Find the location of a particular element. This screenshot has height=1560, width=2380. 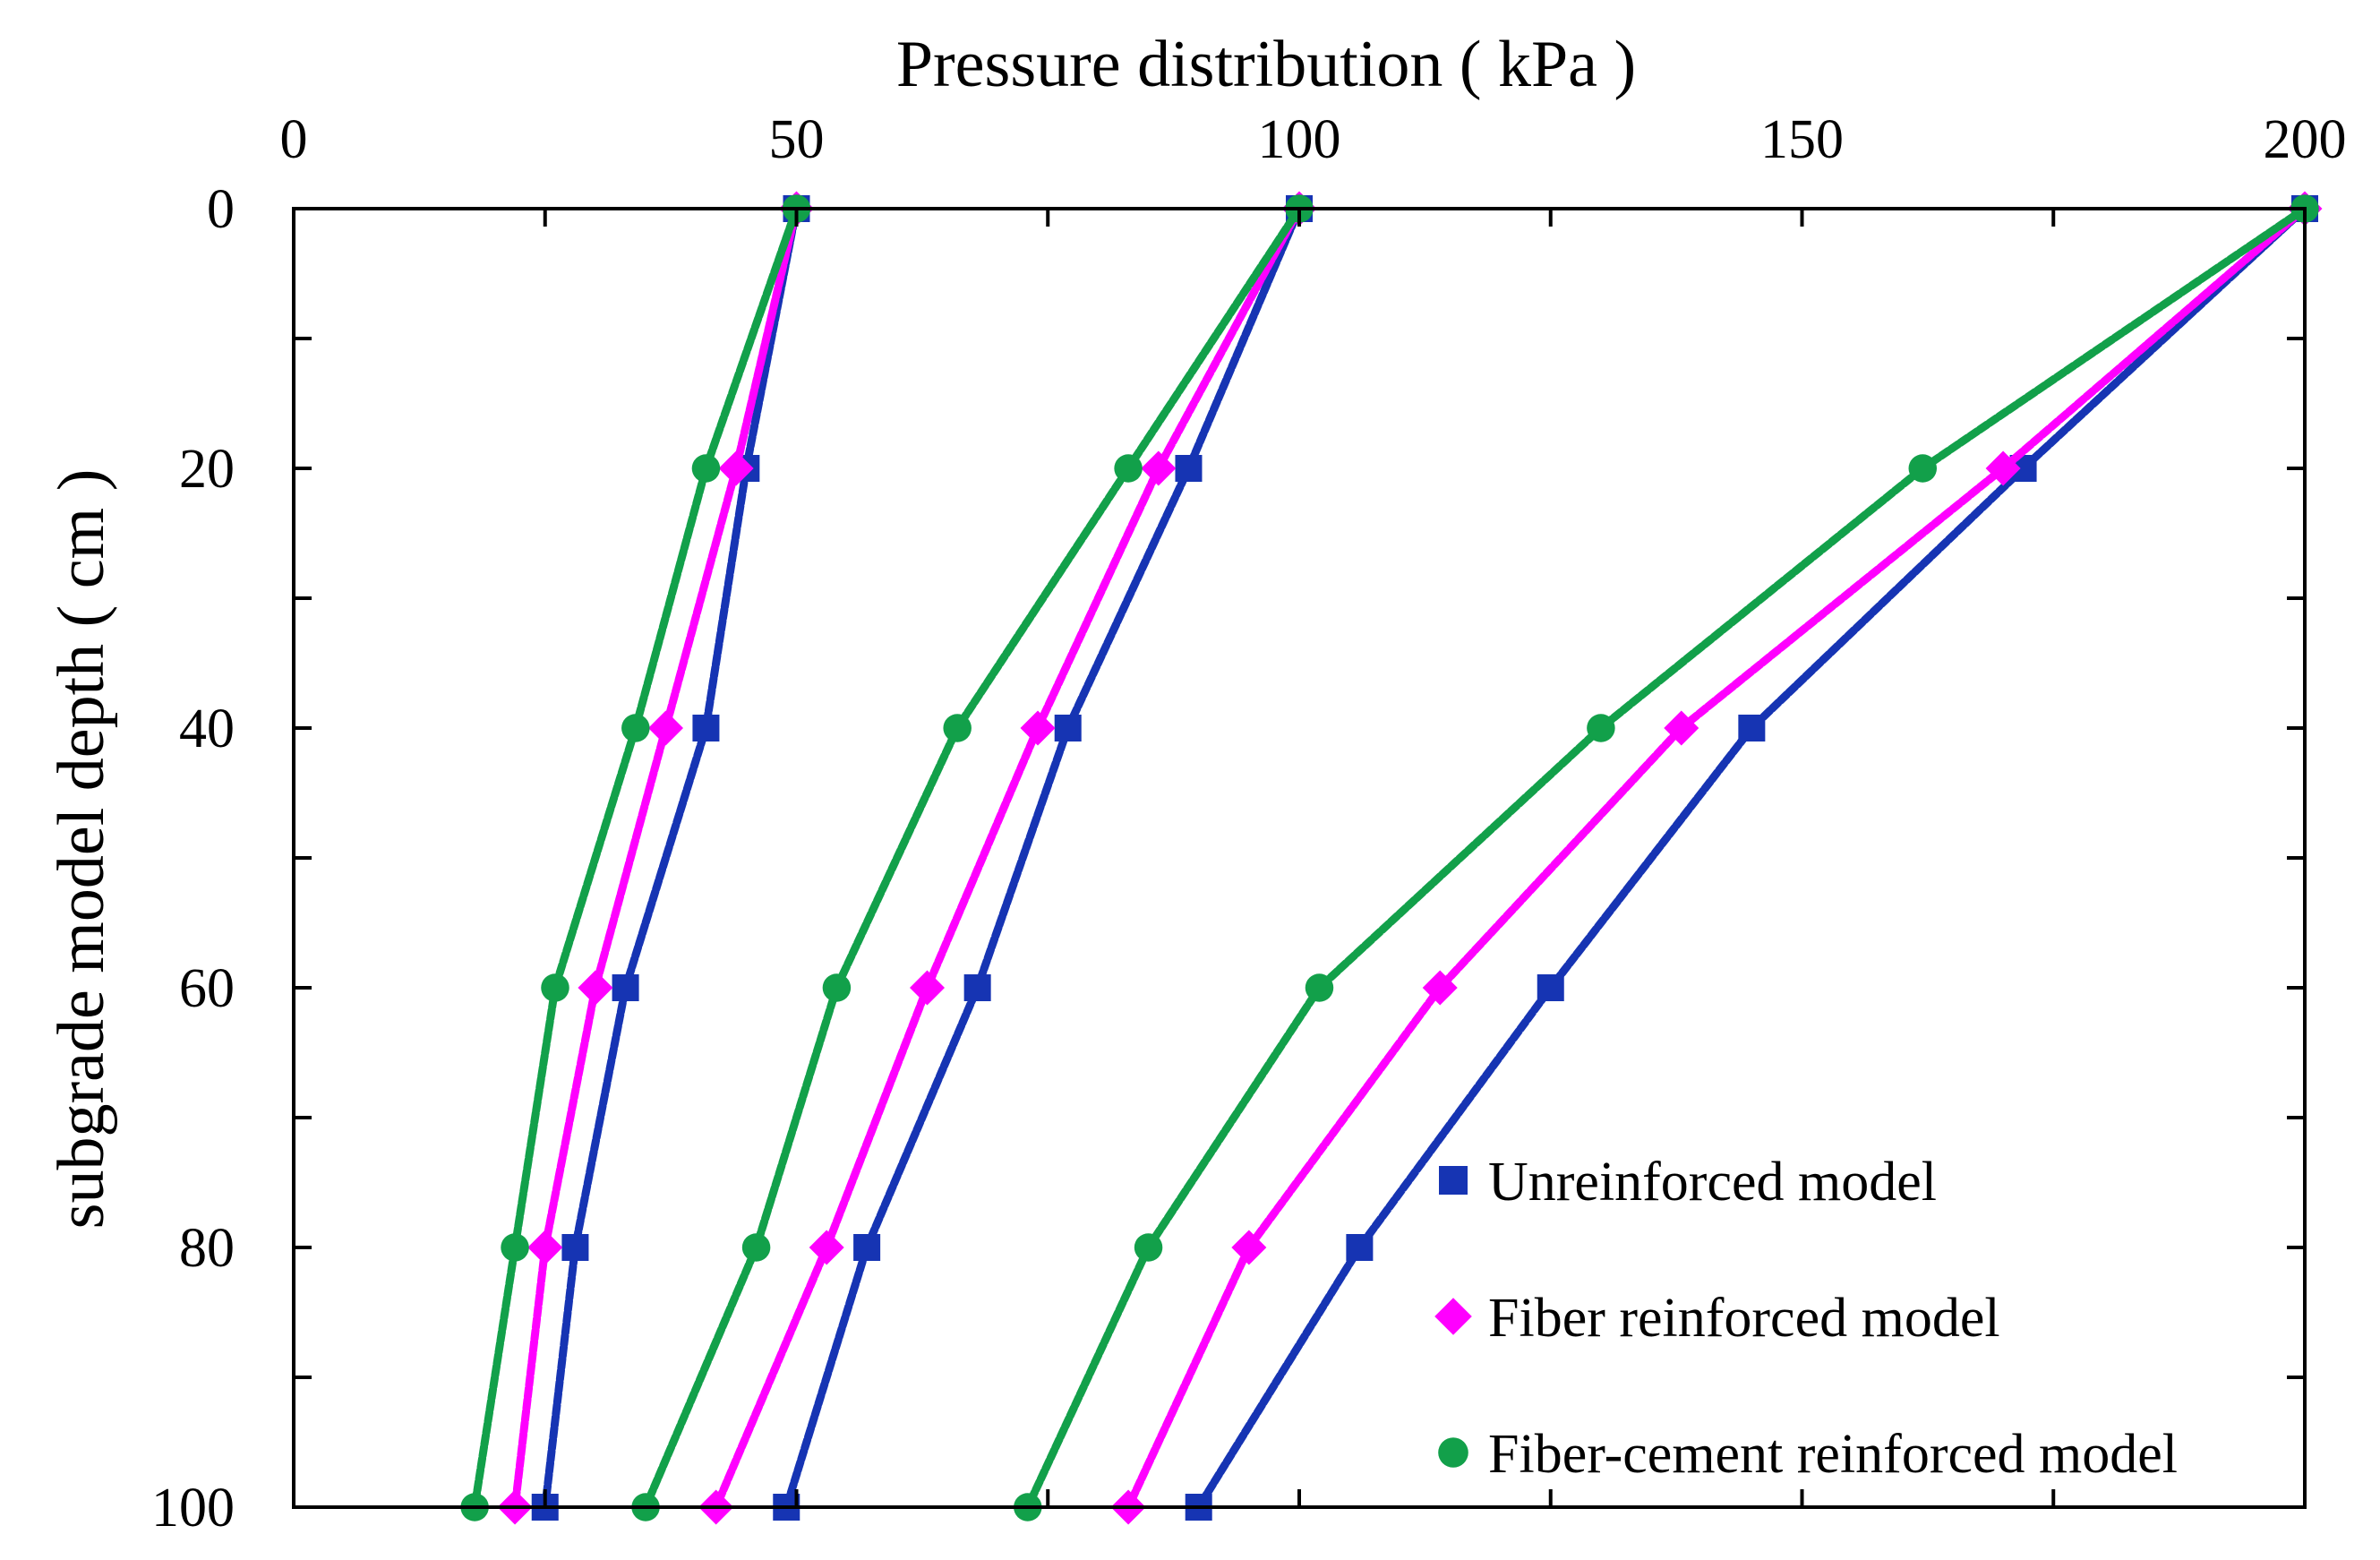

legend-item-3: Fiber-cement reinforced model is located at coordinates (1808, 1454).